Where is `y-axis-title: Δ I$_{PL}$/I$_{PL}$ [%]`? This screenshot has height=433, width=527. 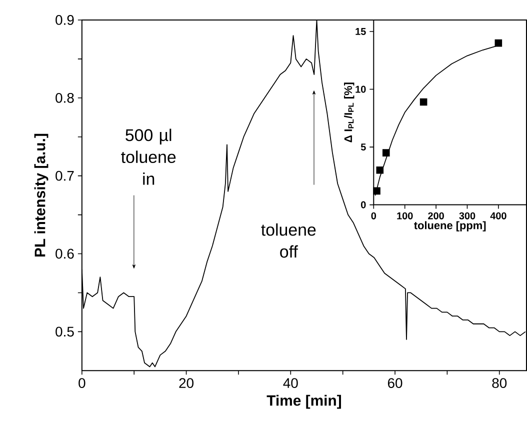 y-axis-title: Δ I$_{PL}$/I$_{PL}$ [%] is located at coordinates (349, 112).